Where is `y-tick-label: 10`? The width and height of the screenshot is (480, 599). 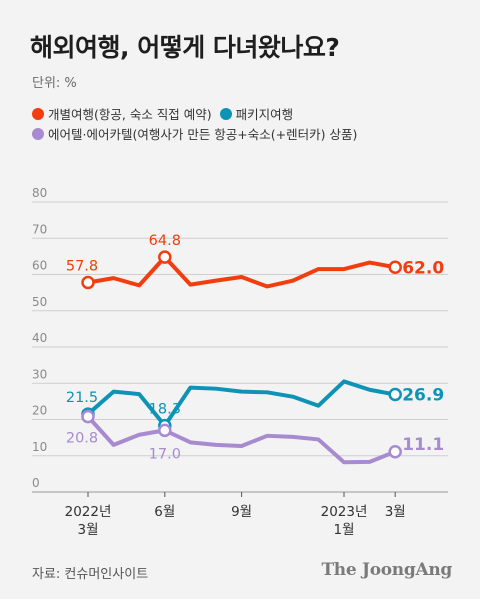
y-tick-label: 10 is located at coordinates (39, 447).